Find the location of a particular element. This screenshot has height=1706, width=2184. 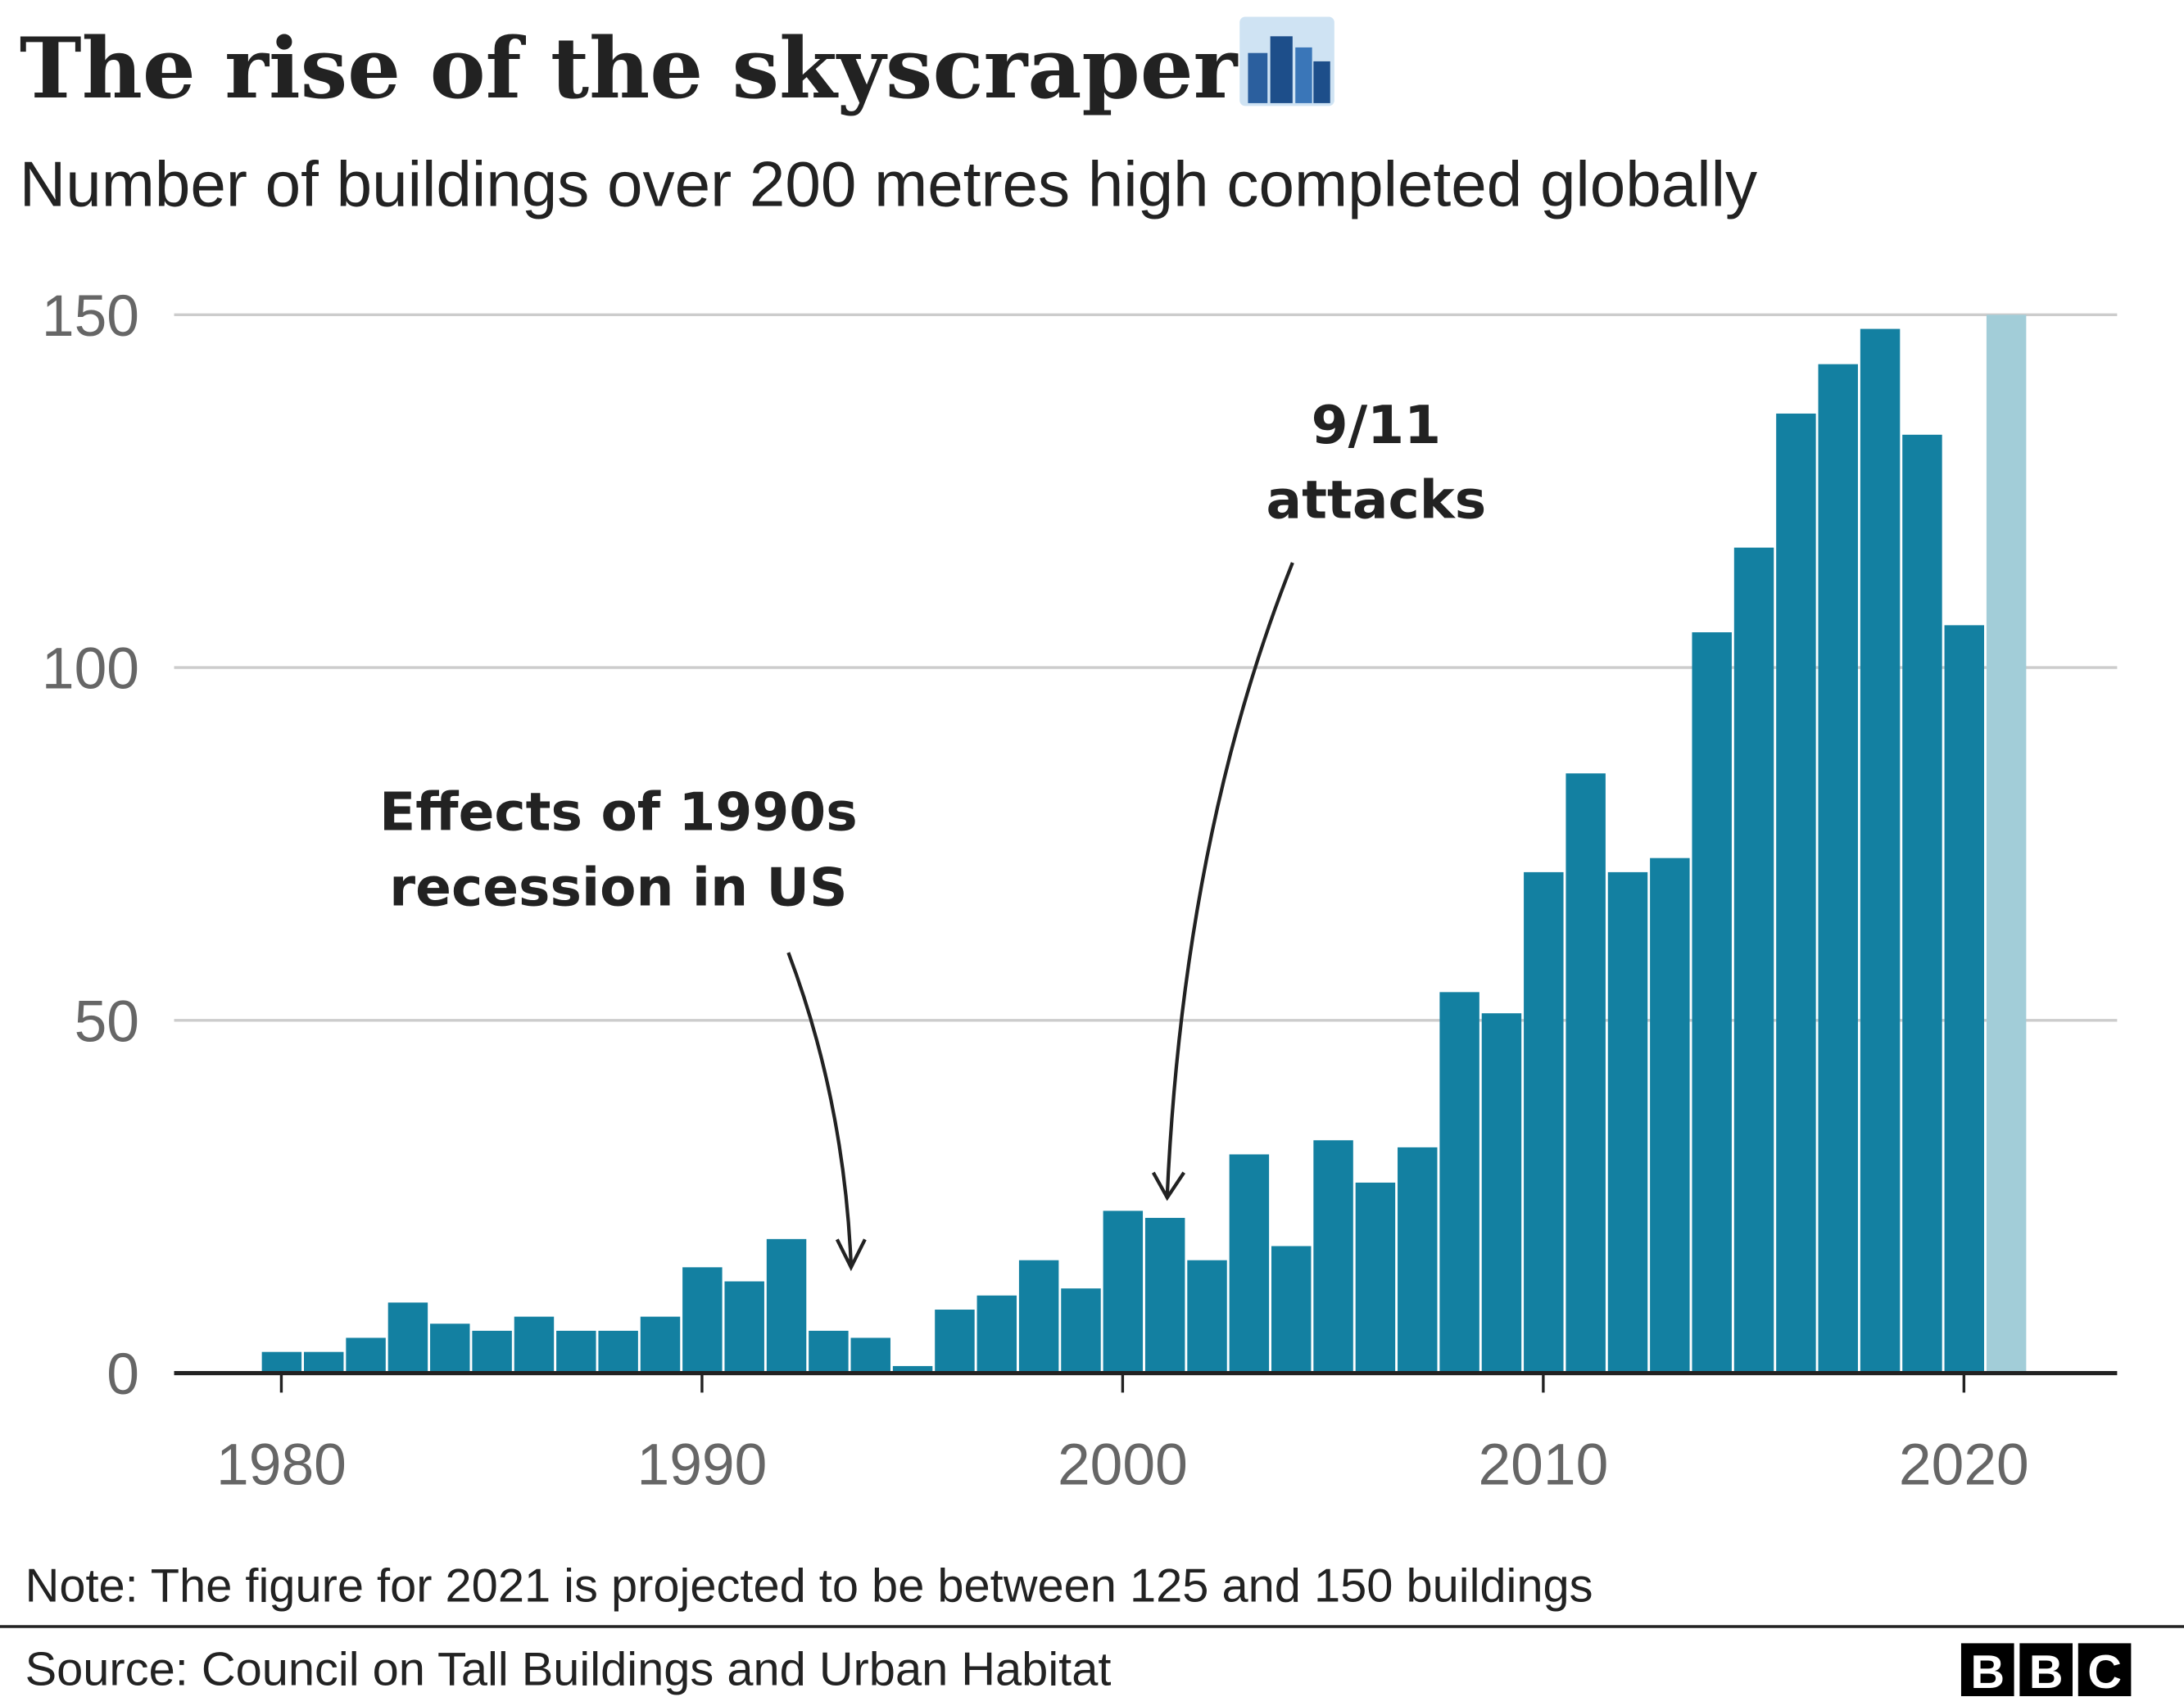

bar-2012 is located at coordinates (1627, 1122).